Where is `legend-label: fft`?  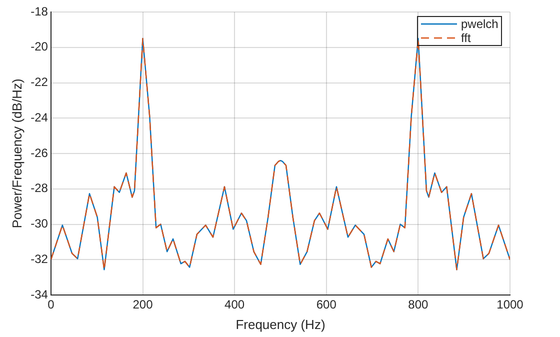
legend-label: fft is located at coordinates (466, 38).